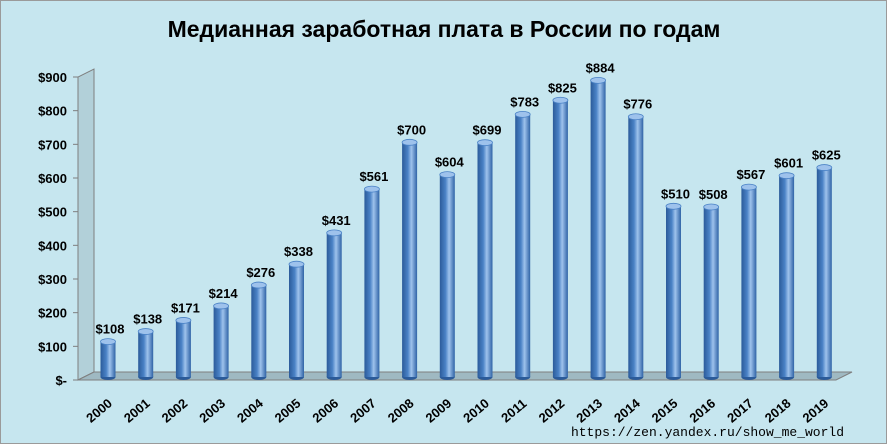 The height and width of the screenshot is (444, 887). Describe the element at coordinates (147, 319) in the screenshot. I see `data-label: $138` at that location.